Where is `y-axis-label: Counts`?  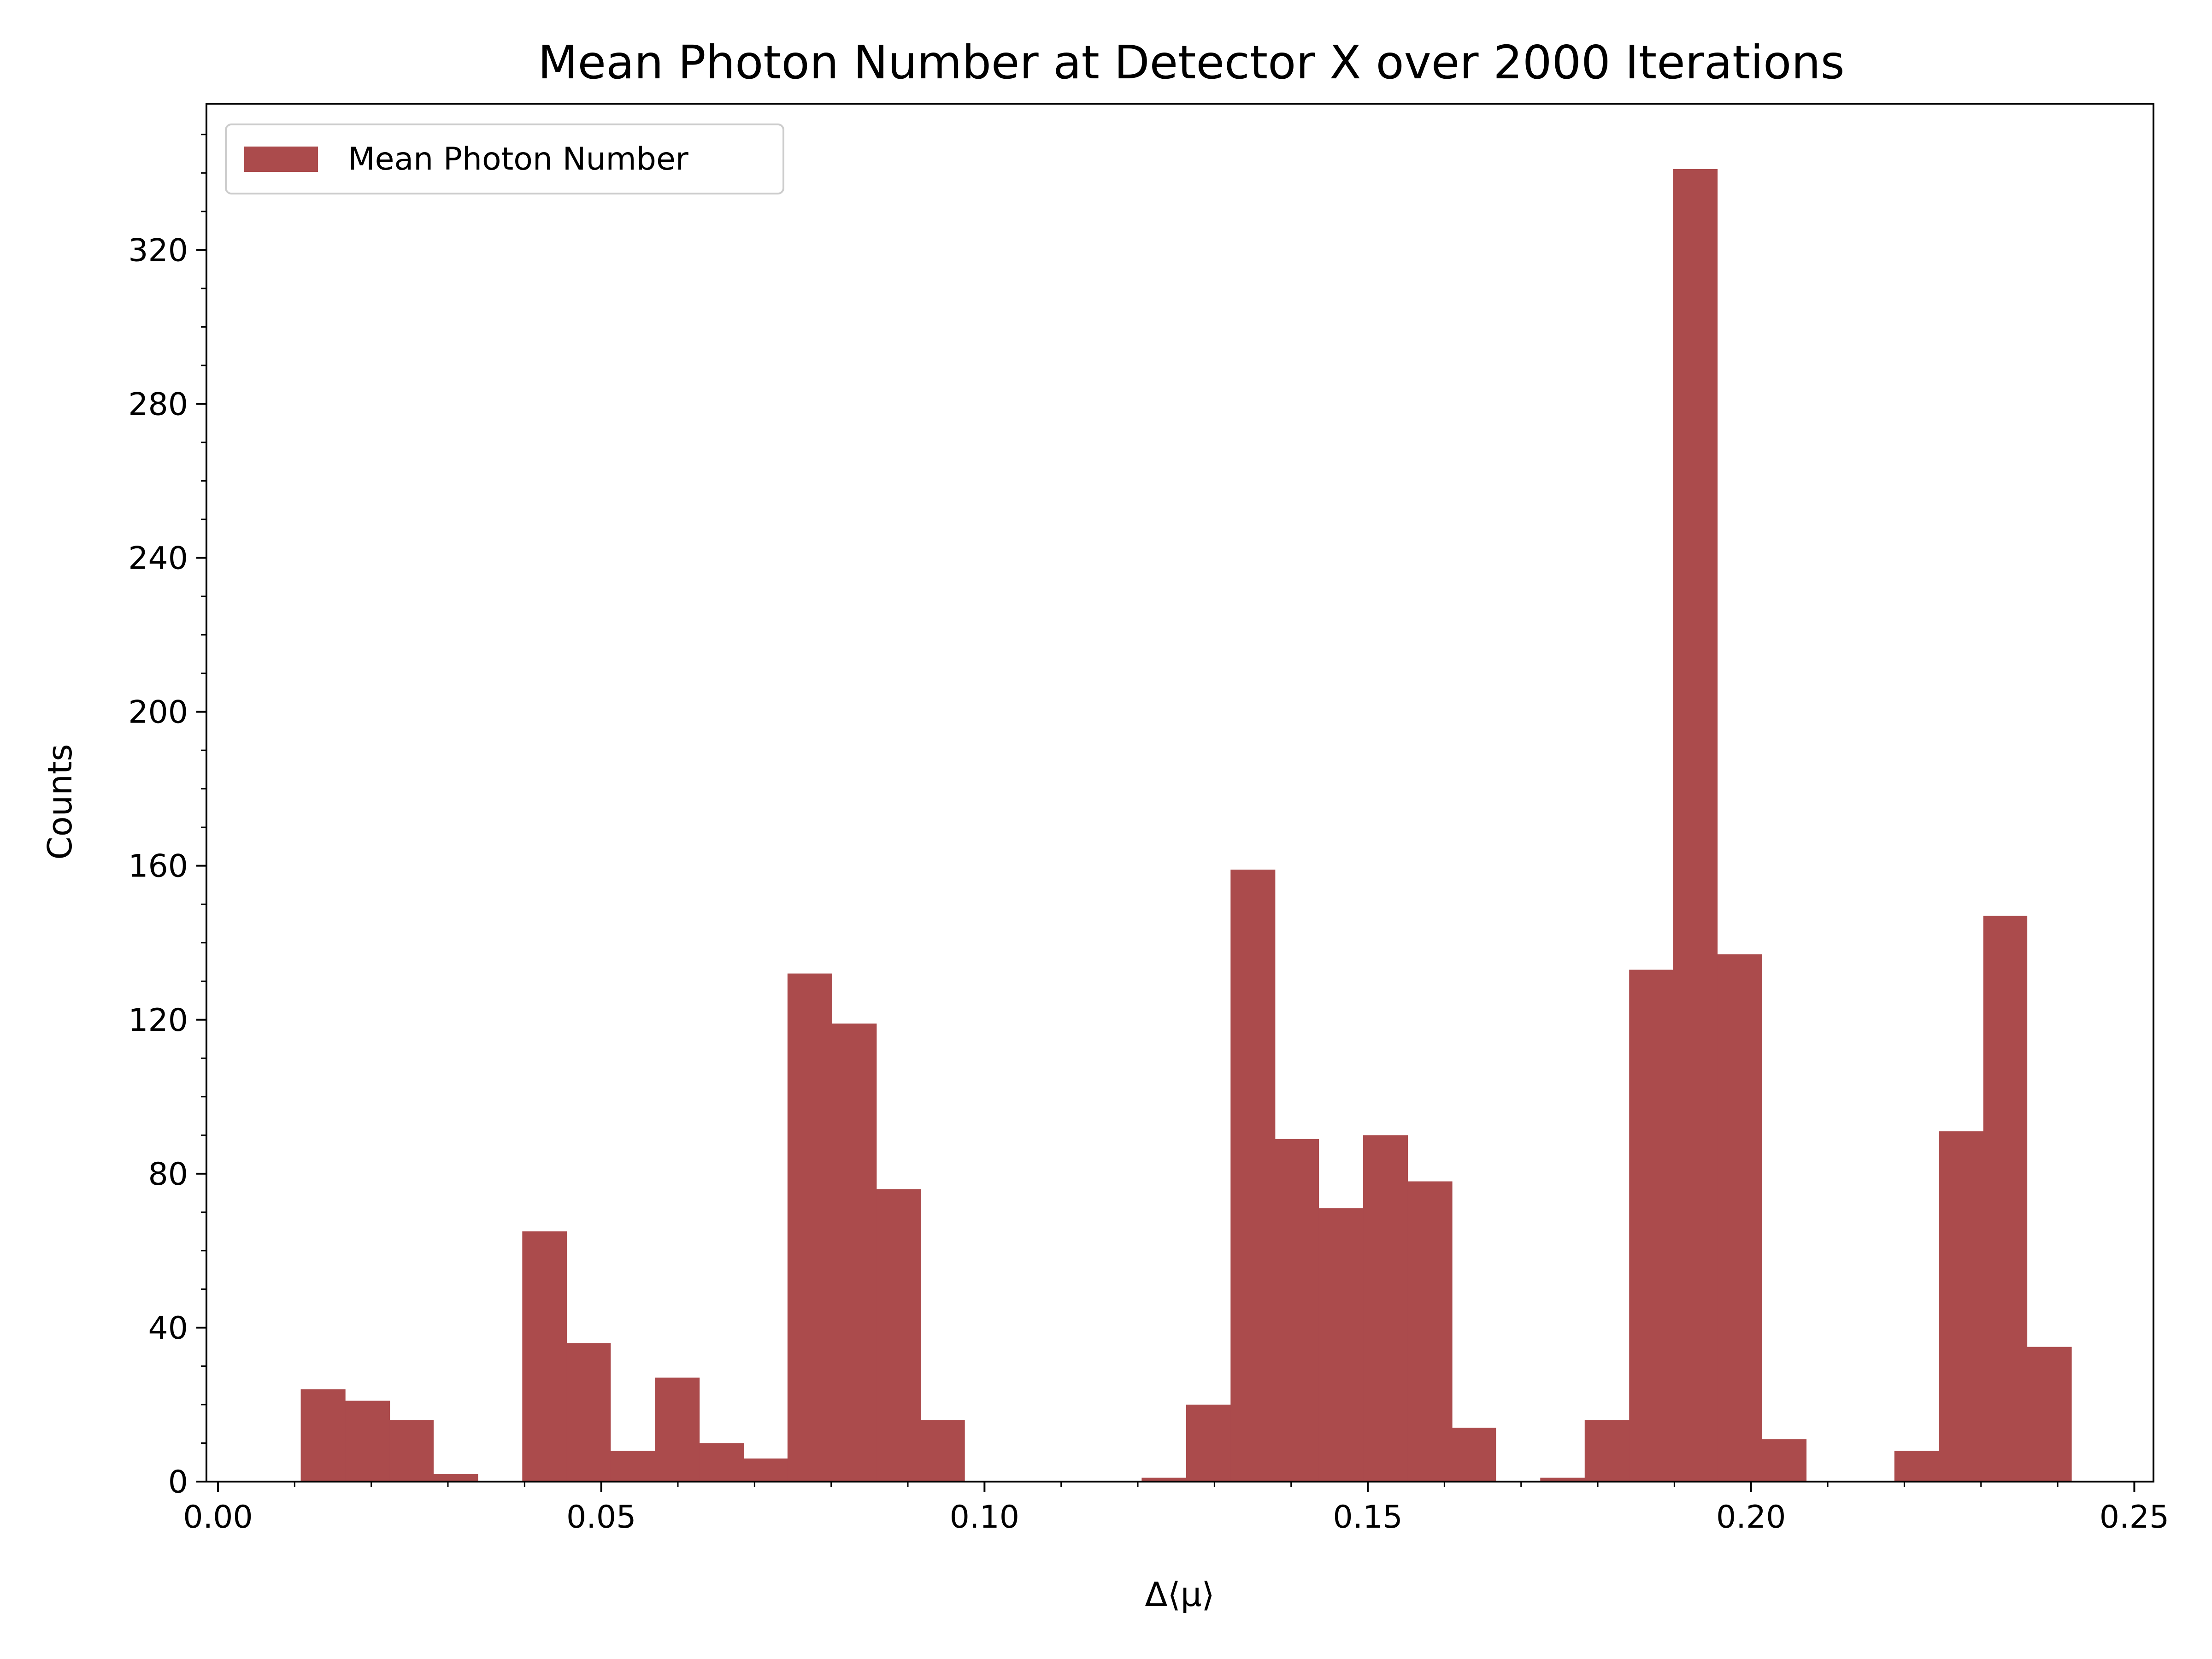
y-axis-label: Counts is located at coordinates (60, 801).